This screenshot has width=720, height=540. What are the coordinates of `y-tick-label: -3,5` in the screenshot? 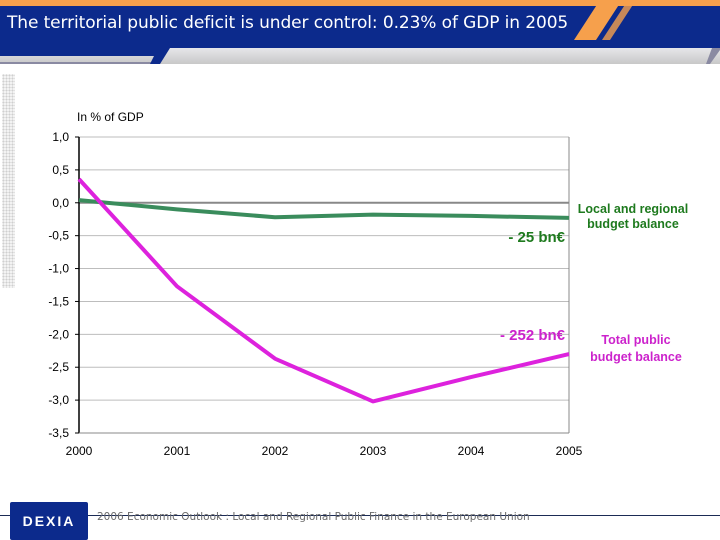 It's located at (58, 433).